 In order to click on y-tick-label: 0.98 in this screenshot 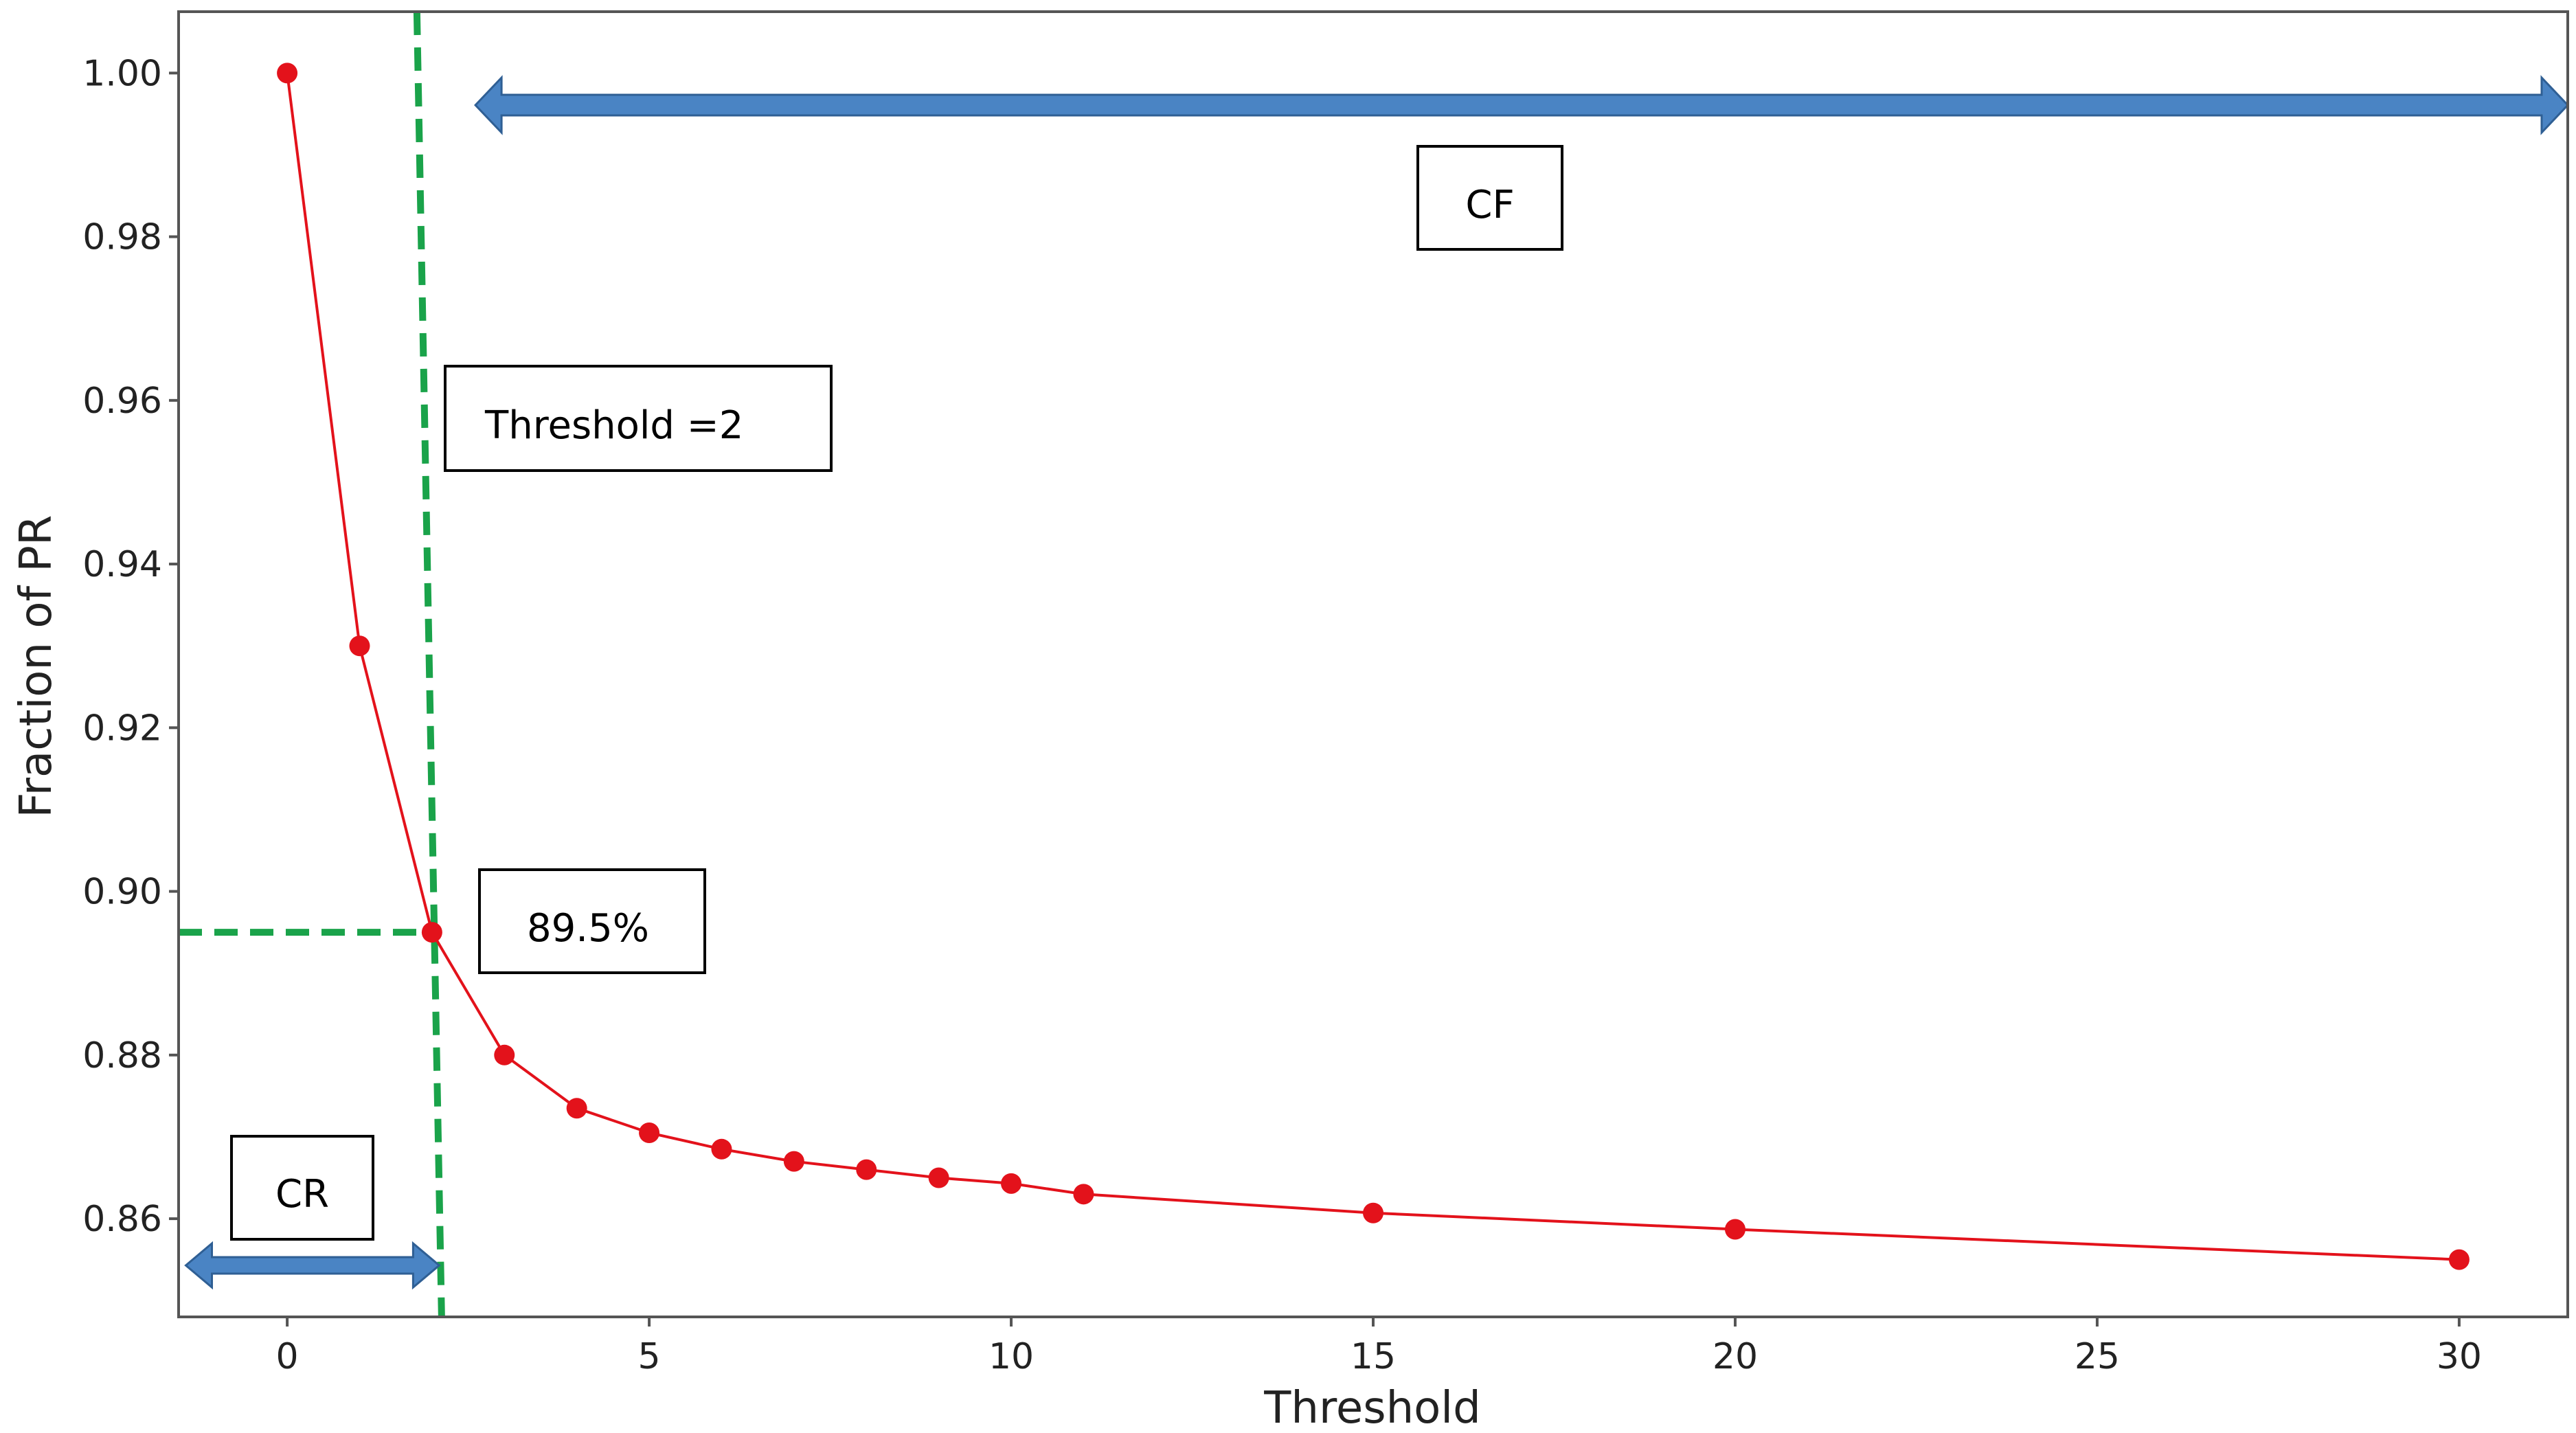, I will do `click(122, 237)`.